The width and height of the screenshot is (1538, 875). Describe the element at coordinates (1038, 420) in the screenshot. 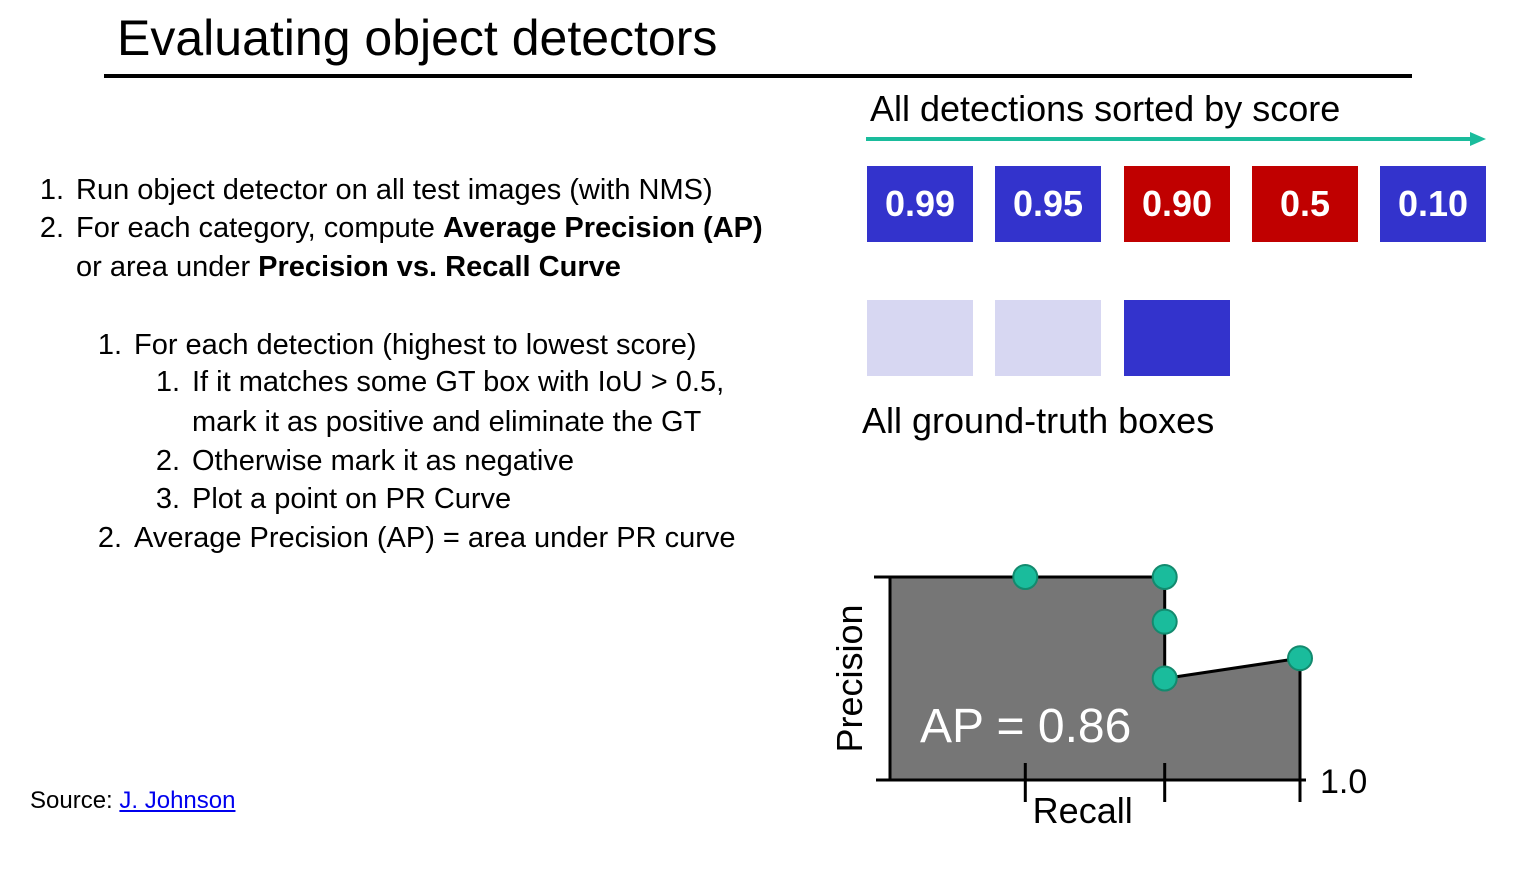

I see `ground-truth-caption: All ground-truth boxes` at that location.